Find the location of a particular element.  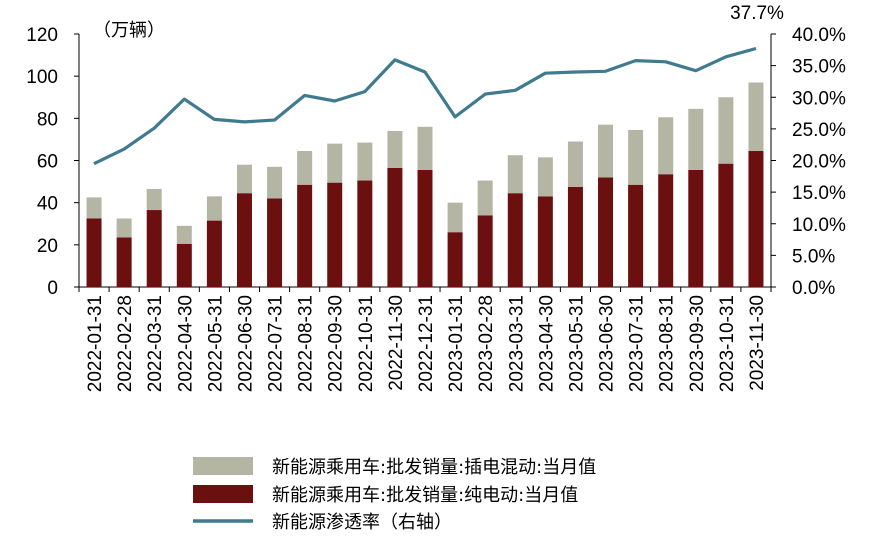

right-tick-label: 20.0% is located at coordinates (819, 162).